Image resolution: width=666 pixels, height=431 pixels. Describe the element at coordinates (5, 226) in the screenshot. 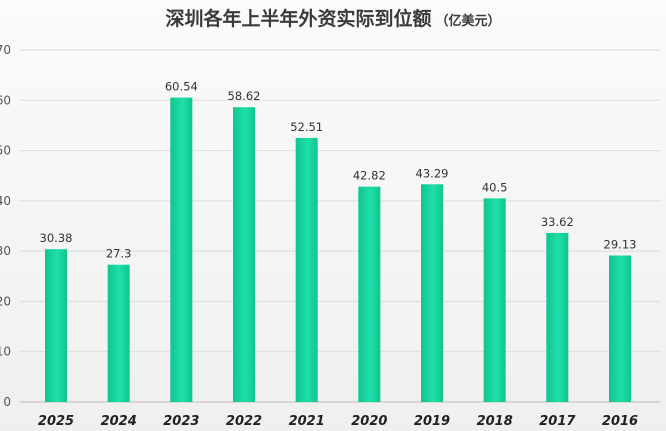

I see `y-axis: 0 10 20 30 40 50 60 70` at that location.